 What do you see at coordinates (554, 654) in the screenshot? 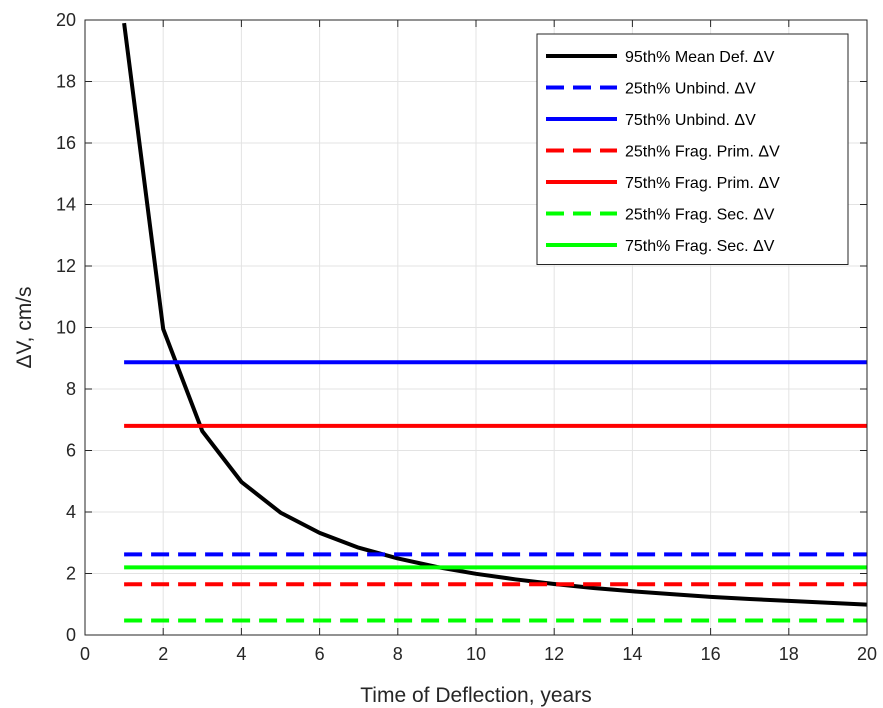
I see `x-tick-label: 12` at bounding box center [554, 654].